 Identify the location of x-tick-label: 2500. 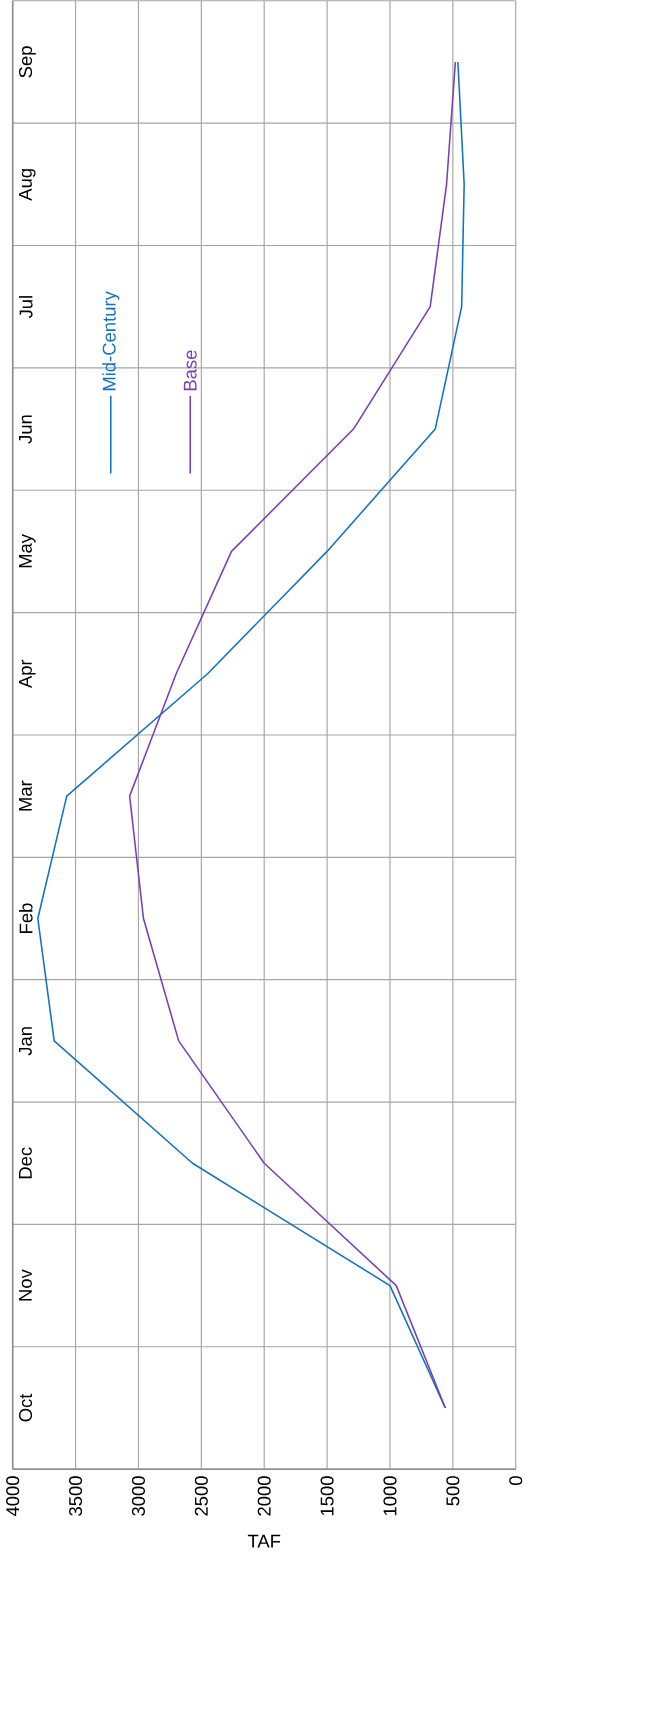
(201, 1496).